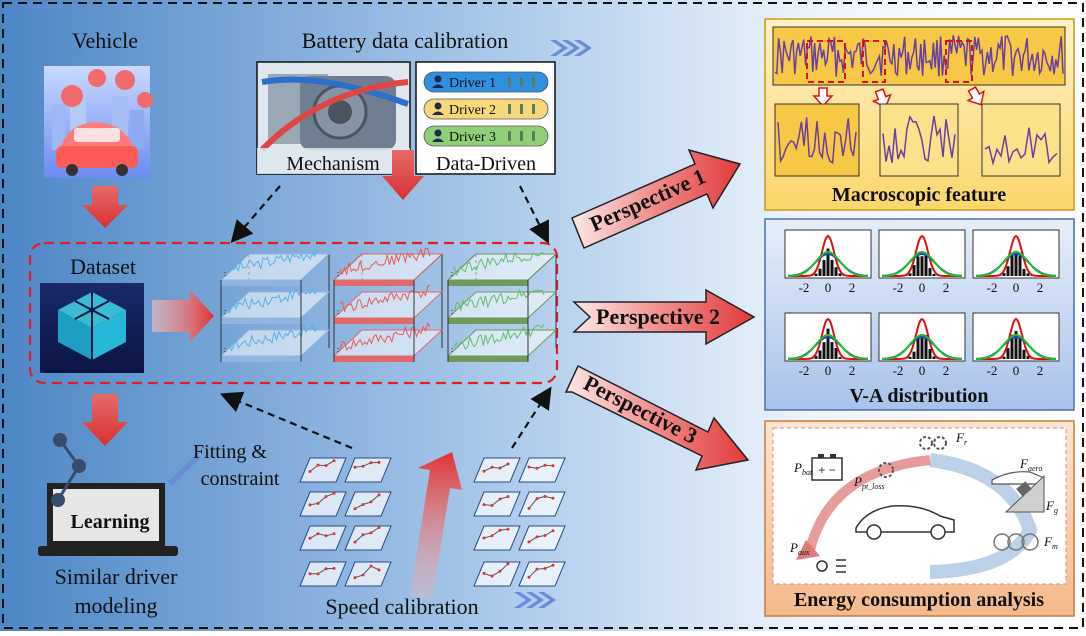 The width and height of the screenshot is (1086, 636). What do you see at coordinates (401, 606) in the screenshot?
I see `speed-calibration-label: Speed calibration` at bounding box center [401, 606].